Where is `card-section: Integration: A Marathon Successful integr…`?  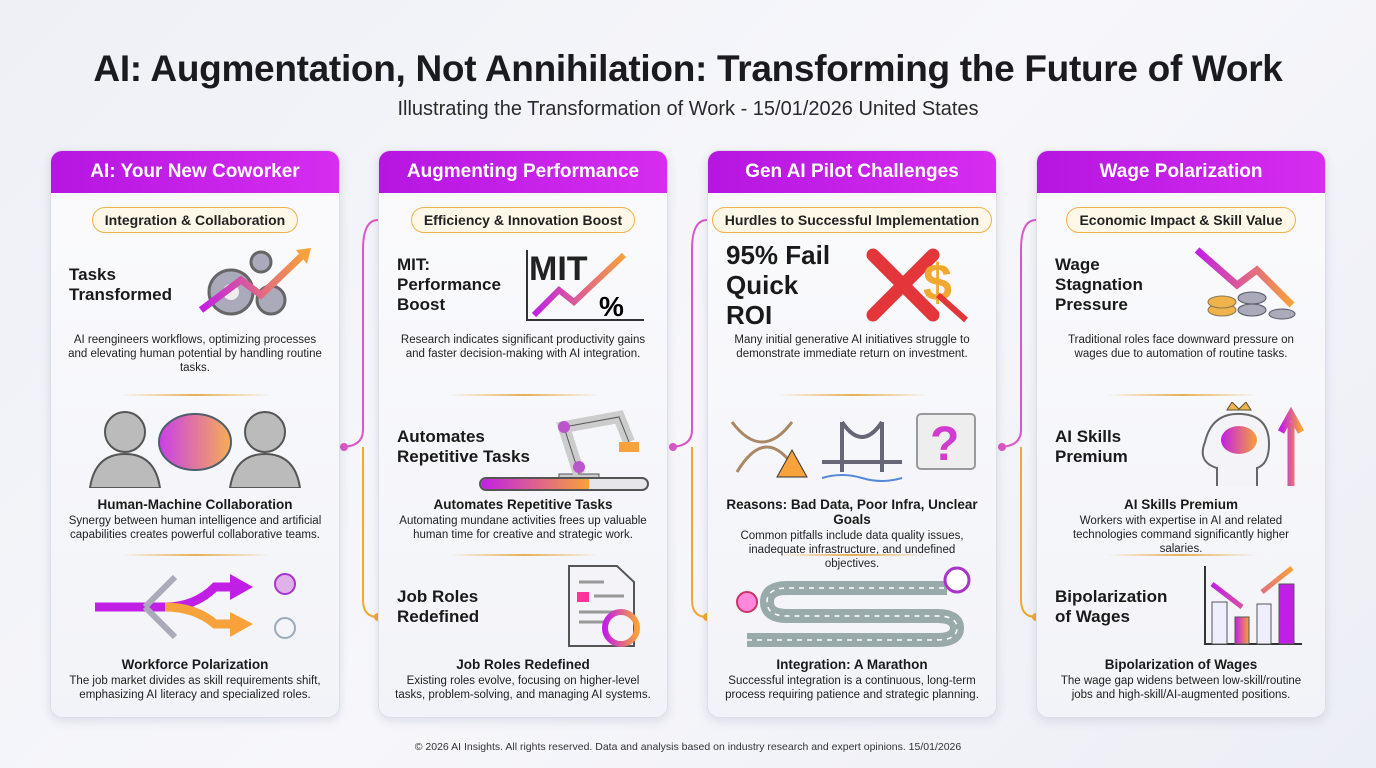 card-section: Integration: A Marathon Successful integr… is located at coordinates (852, 631).